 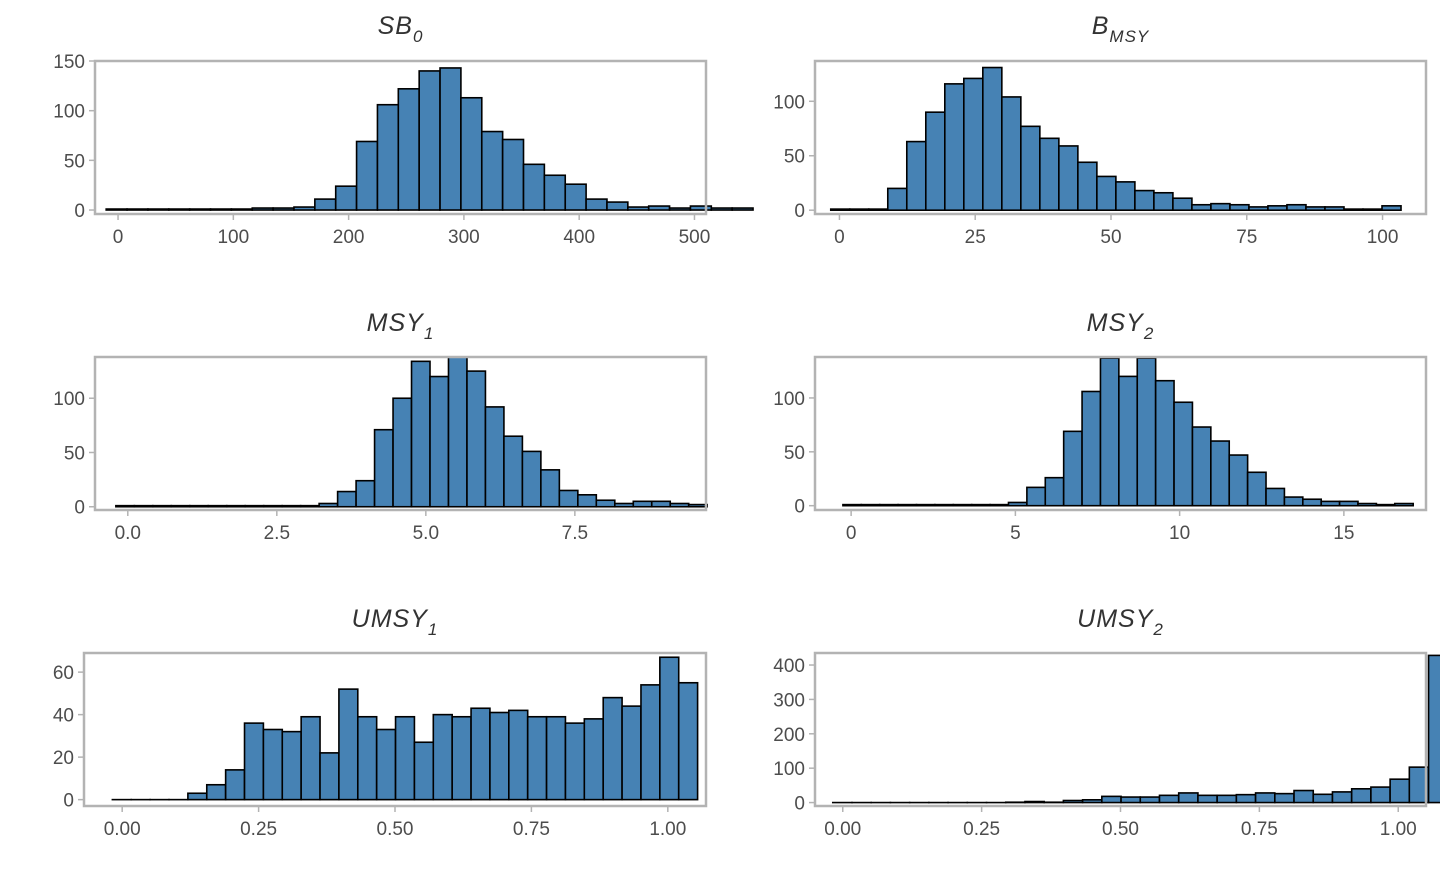 What do you see at coordinates (380, 722) in the screenshot?
I see `histogram-panel: UMSY1 0.00 0.25 0.50 0.75 1.00 0 20 40 60` at bounding box center [380, 722].